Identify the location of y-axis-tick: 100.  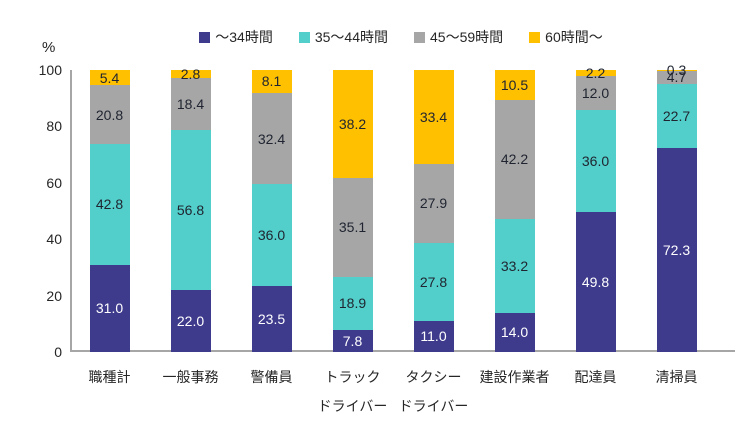
(50, 70).